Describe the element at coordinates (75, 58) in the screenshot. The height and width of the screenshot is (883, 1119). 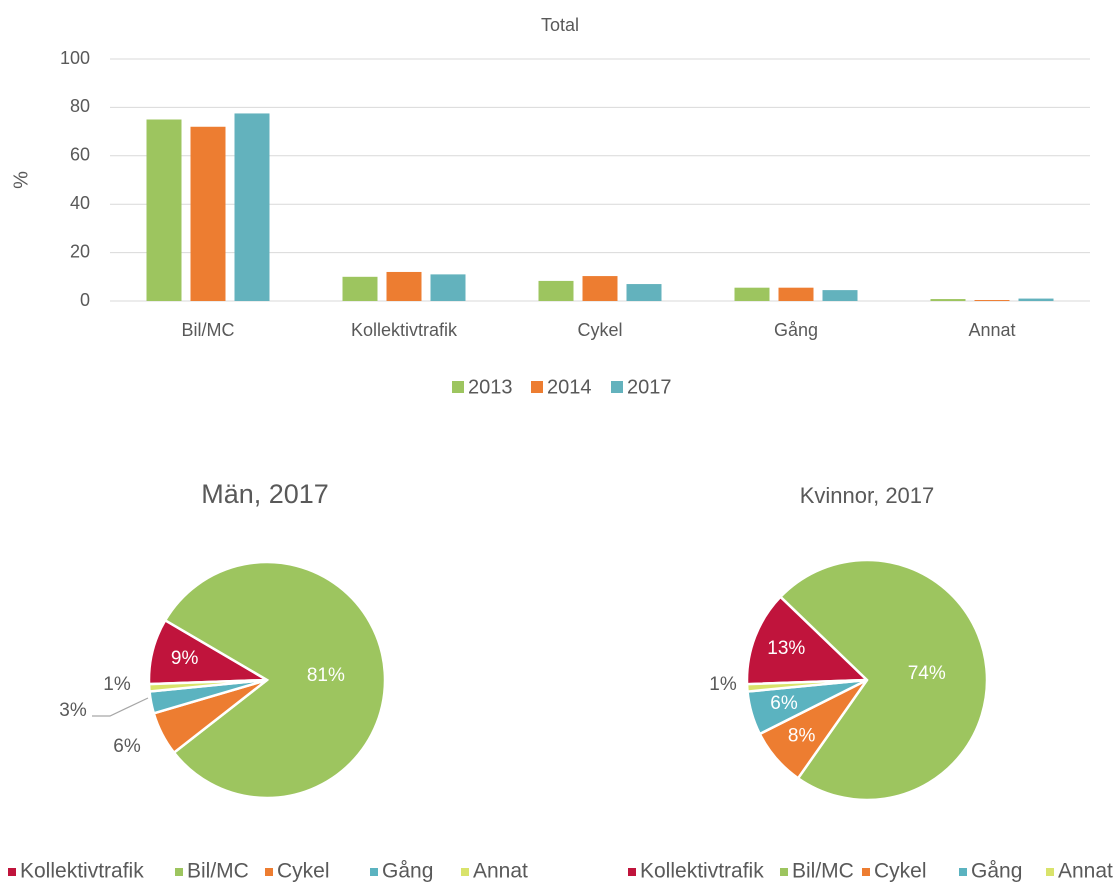
I see `y-tick-label: 100` at that location.